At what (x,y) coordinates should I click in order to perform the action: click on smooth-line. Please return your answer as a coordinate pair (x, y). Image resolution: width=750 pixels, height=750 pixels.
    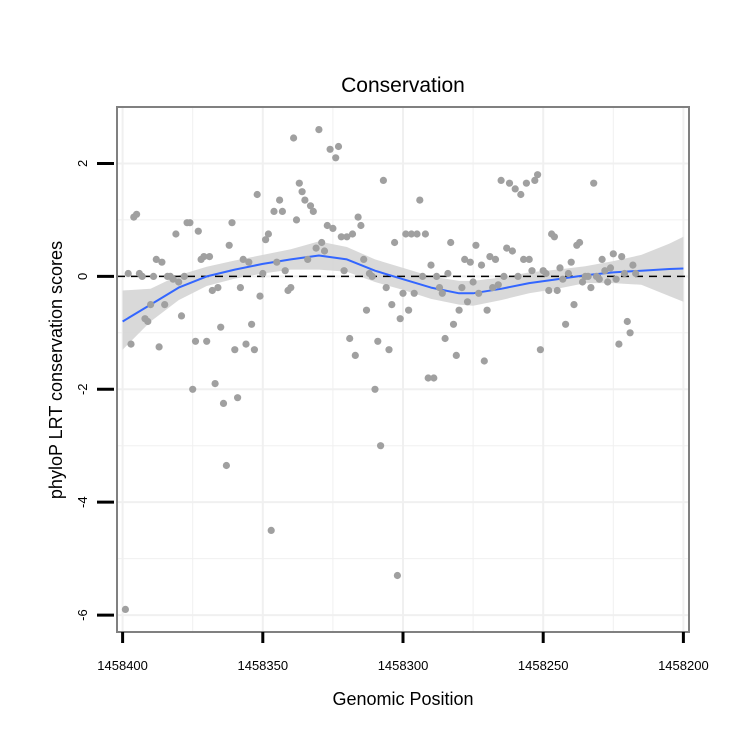
    Looking at the image, I should click on (403, 288).